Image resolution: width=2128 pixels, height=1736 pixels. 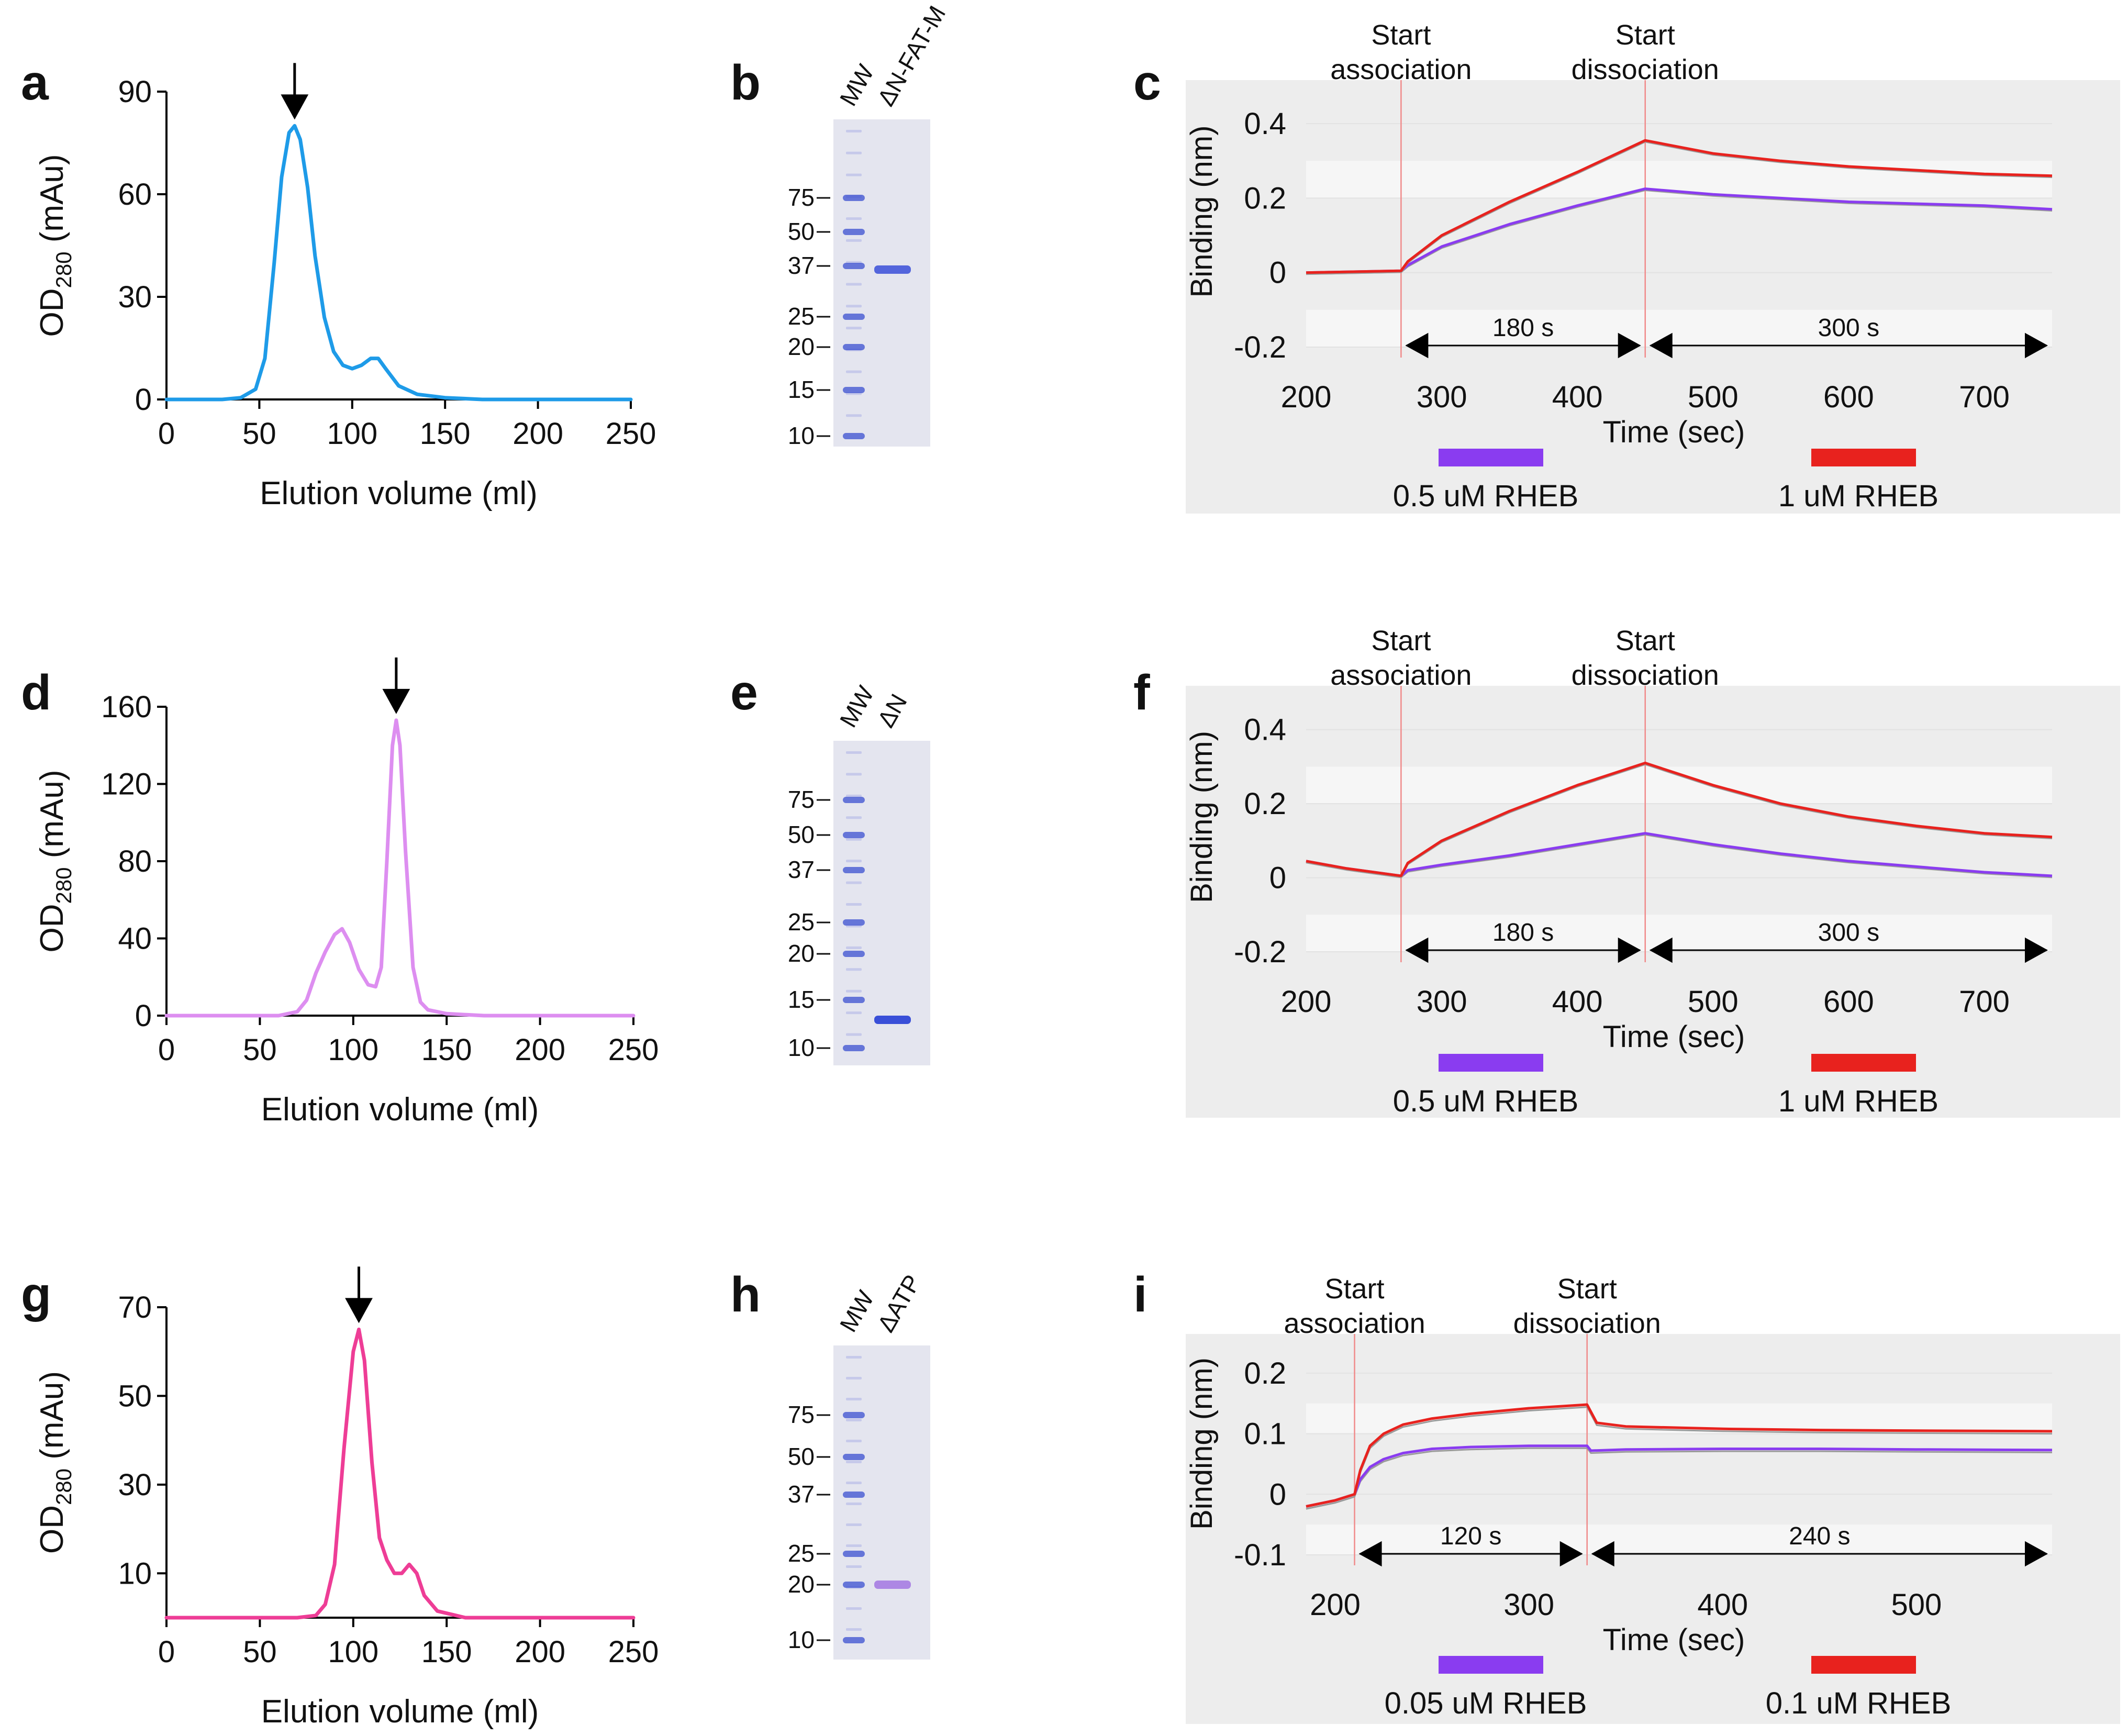 I want to click on gel-lane-label: ΔATP, so click(x=899, y=1303).